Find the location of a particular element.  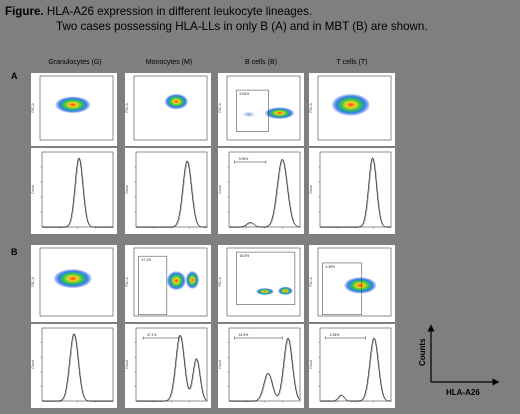

dot-plot-a-granulocytes: FSC-A is located at coordinates (74, 109).